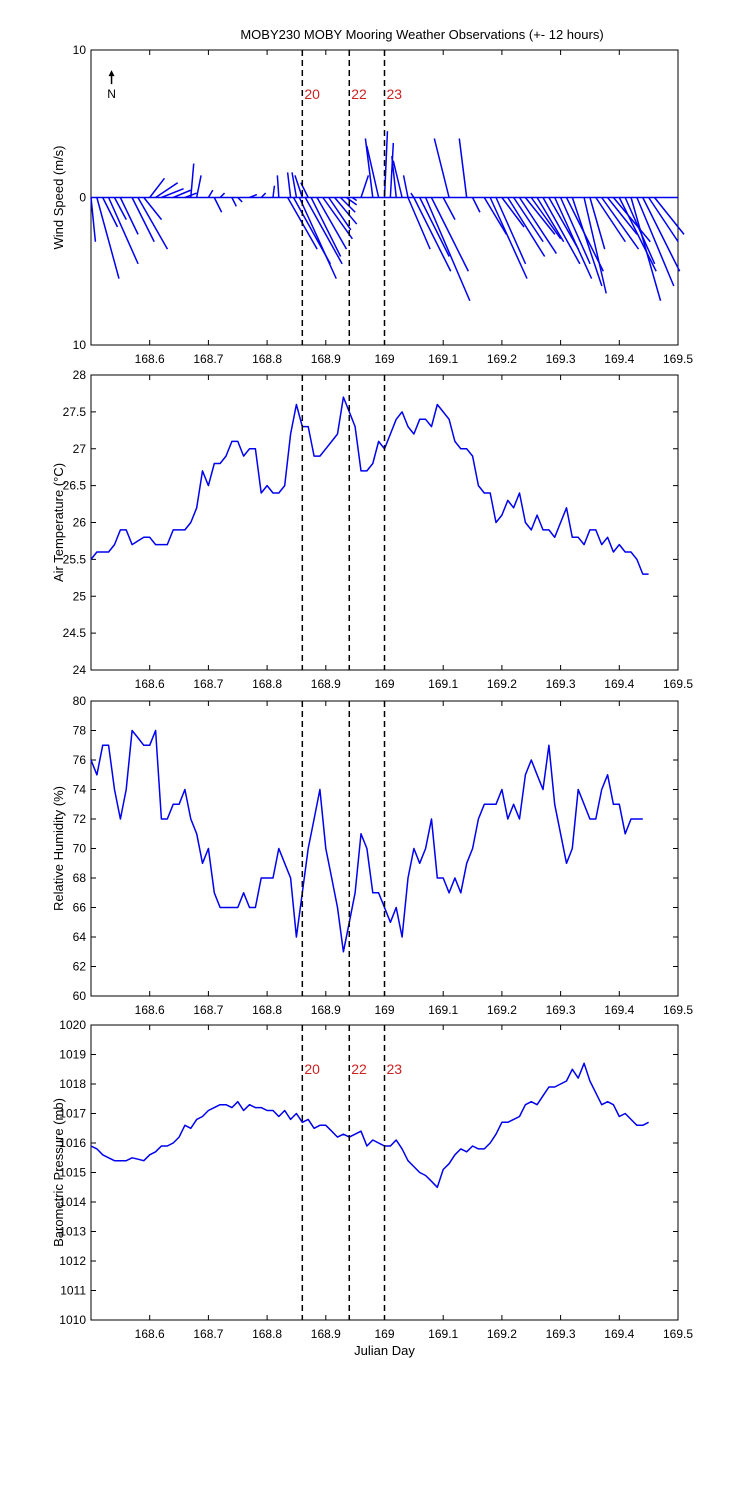 This screenshot has height=1500, width=750. What do you see at coordinates (326, 684) in the screenshot?
I see `x-tick-label: 168.9` at bounding box center [326, 684].